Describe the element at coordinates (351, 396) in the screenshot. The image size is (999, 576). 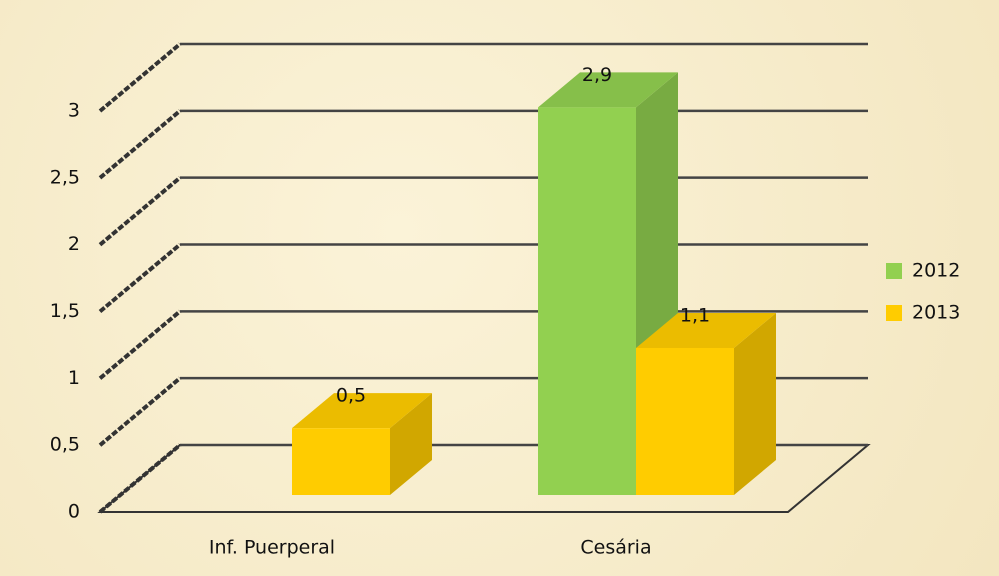
I see `data-label: 0,5` at that location.